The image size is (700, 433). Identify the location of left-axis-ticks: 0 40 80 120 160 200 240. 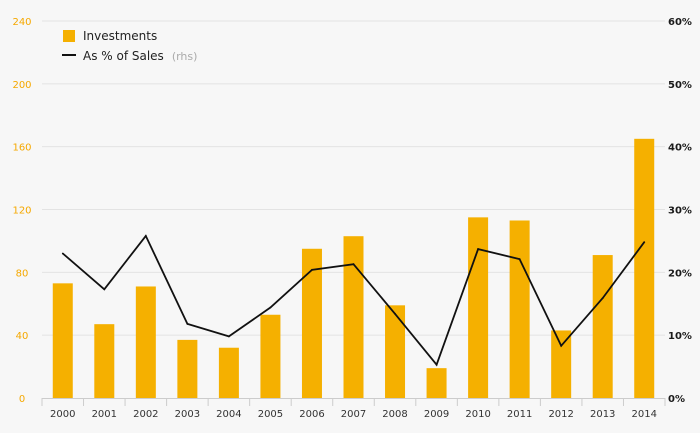
(21, 211).